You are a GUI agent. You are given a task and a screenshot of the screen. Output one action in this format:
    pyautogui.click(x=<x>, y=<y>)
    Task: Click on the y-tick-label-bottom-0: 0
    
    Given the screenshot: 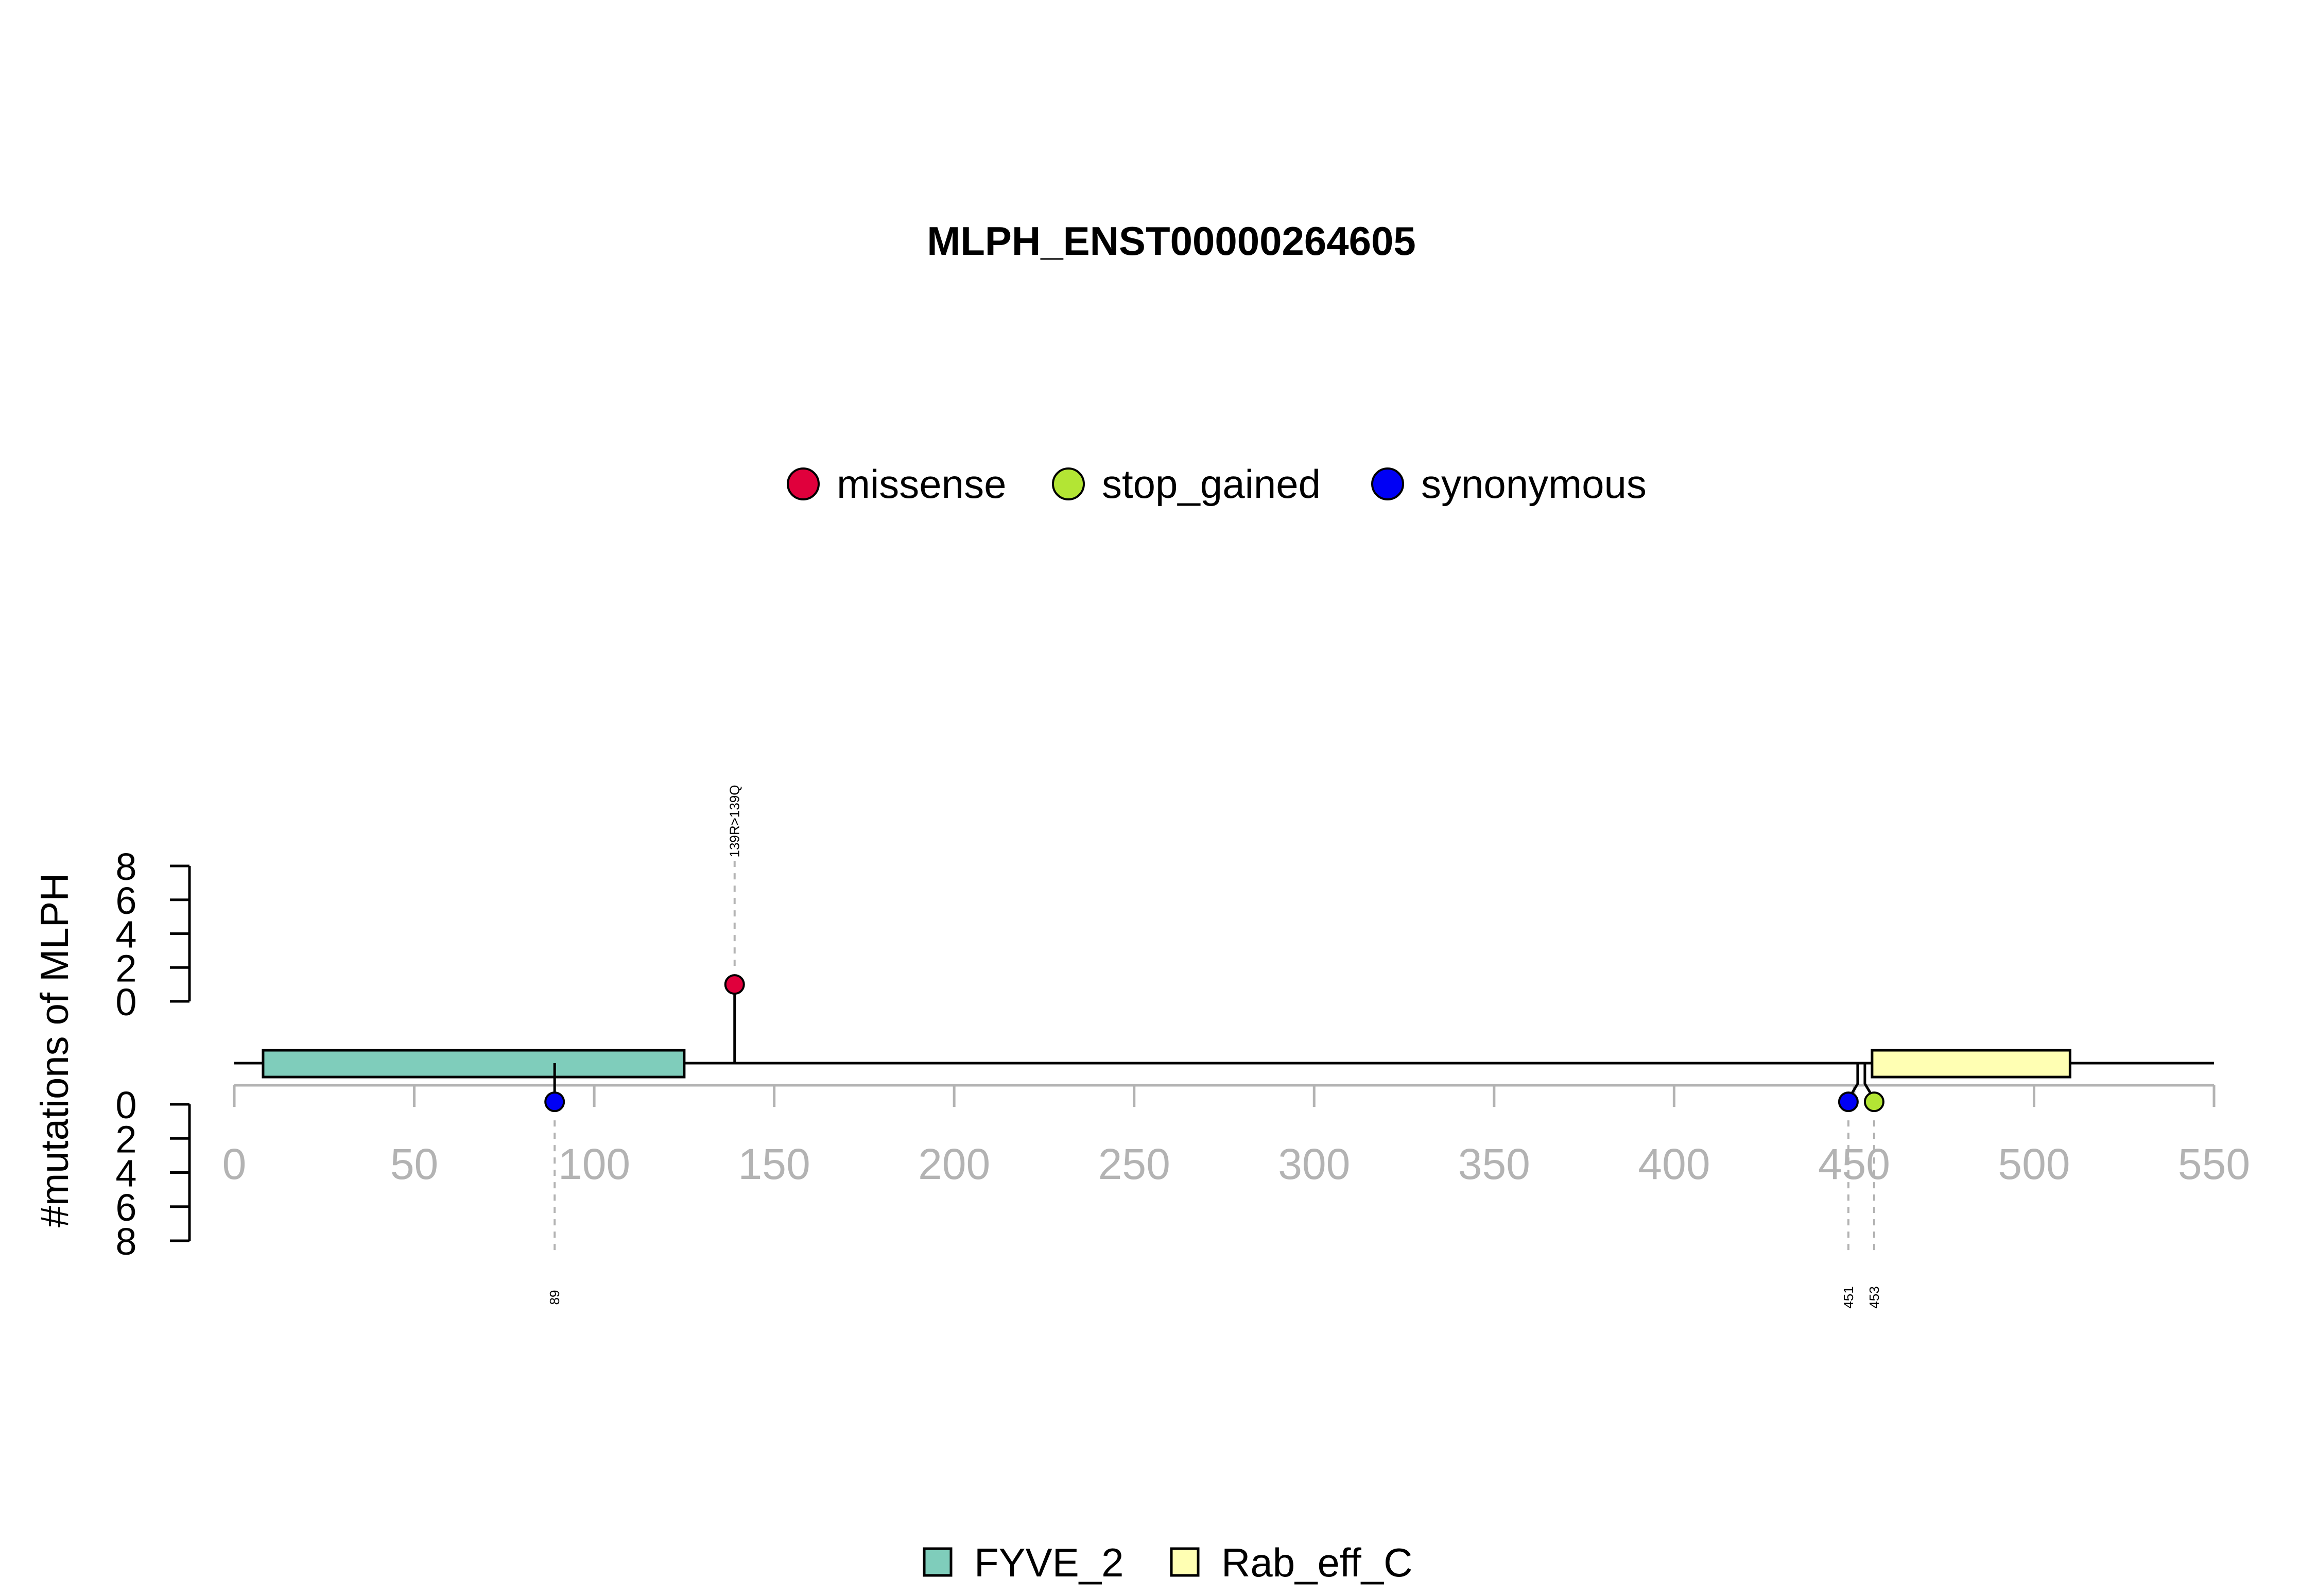 What is the action you would take?
    pyautogui.click(x=125, y=1105)
    